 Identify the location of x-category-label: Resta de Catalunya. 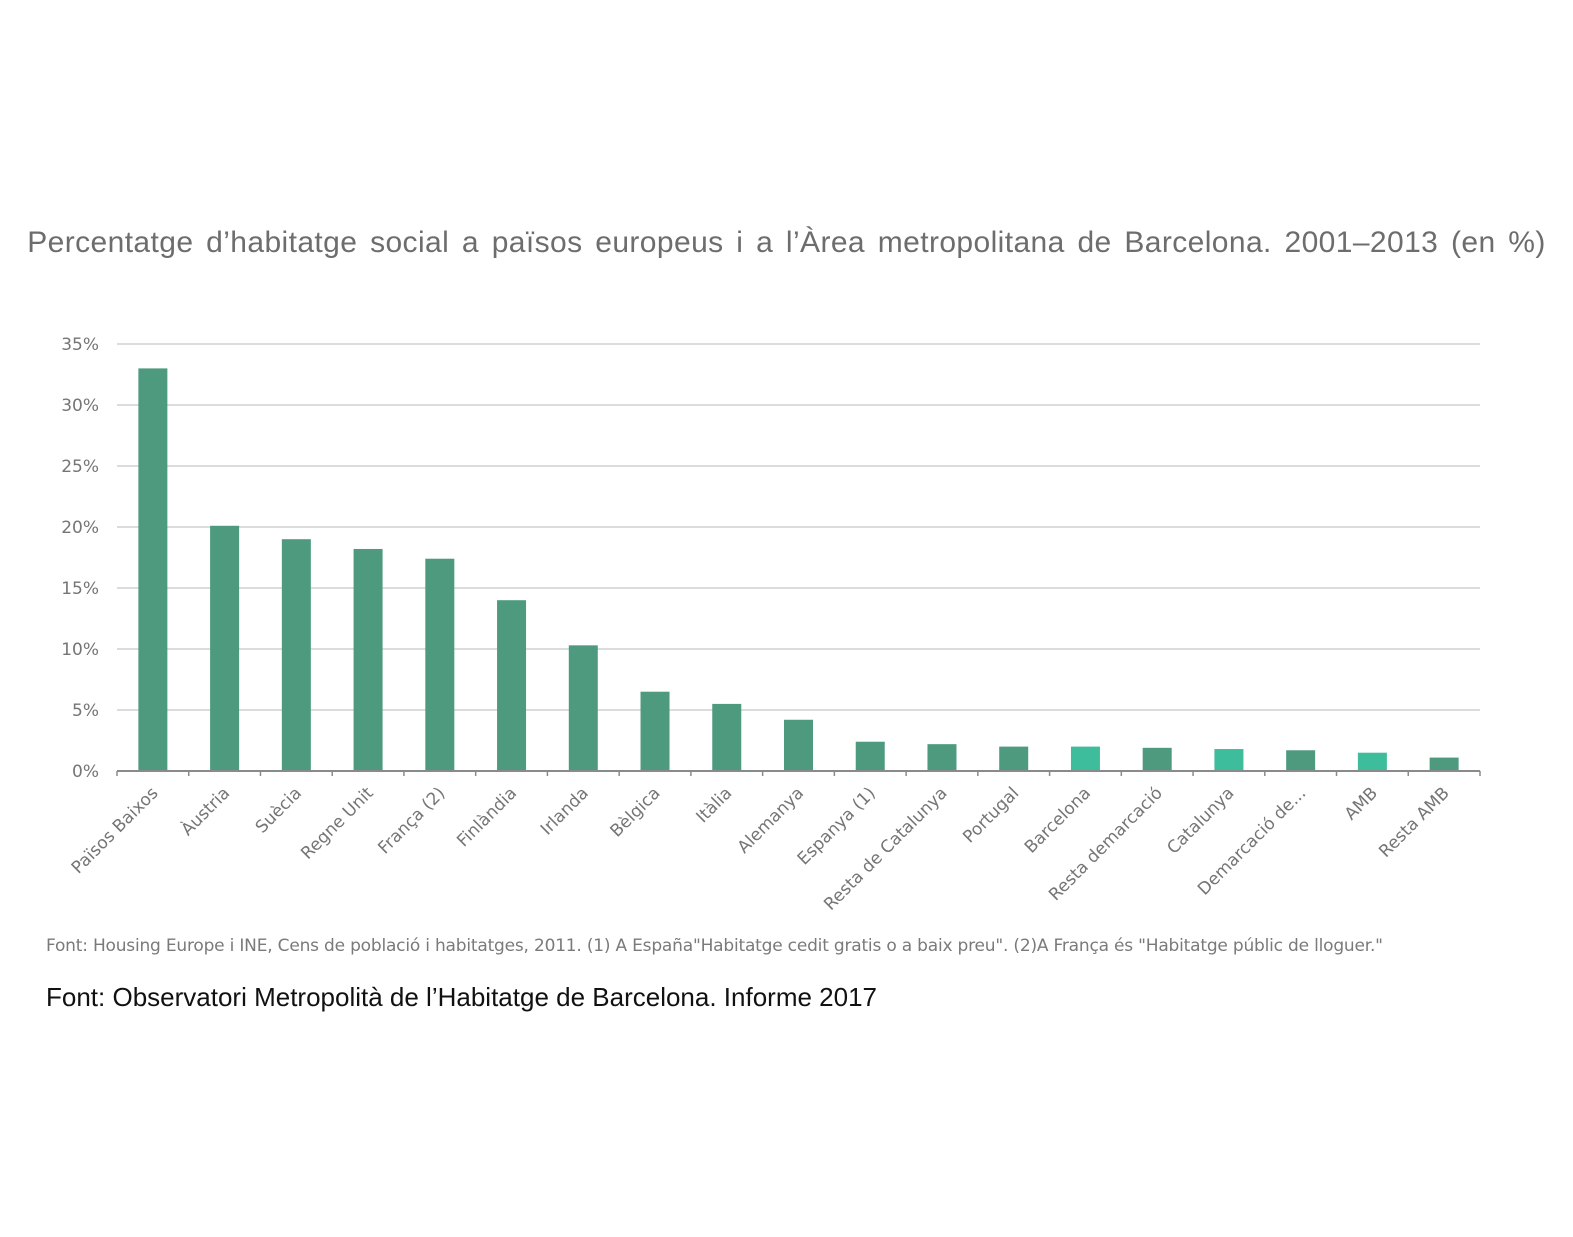
(885, 848).